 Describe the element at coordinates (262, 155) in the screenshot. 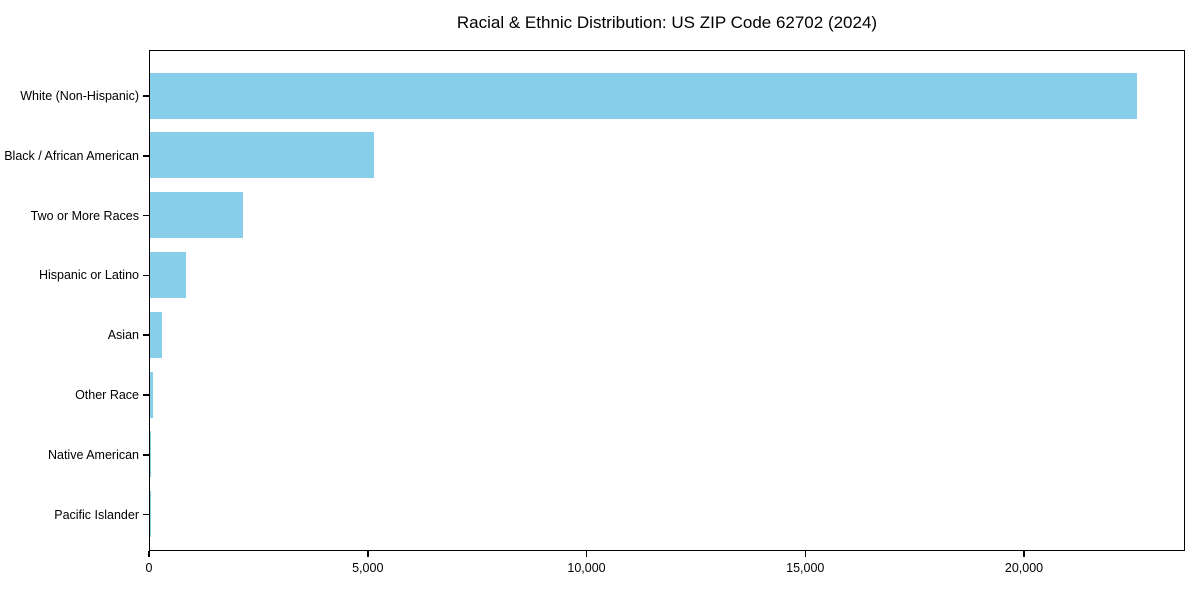

I see `bar-black-african-american` at that location.